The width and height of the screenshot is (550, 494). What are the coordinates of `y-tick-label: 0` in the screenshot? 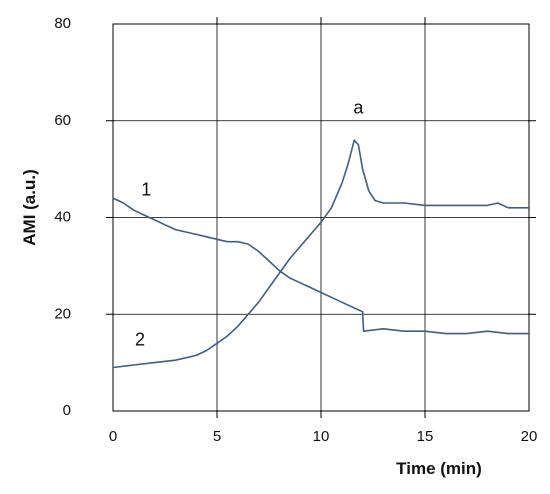 It's located at (67, 410).